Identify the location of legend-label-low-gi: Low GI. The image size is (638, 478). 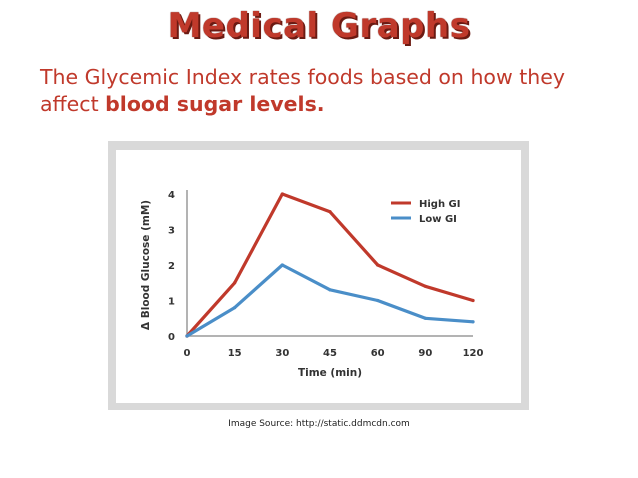
(438, 219).